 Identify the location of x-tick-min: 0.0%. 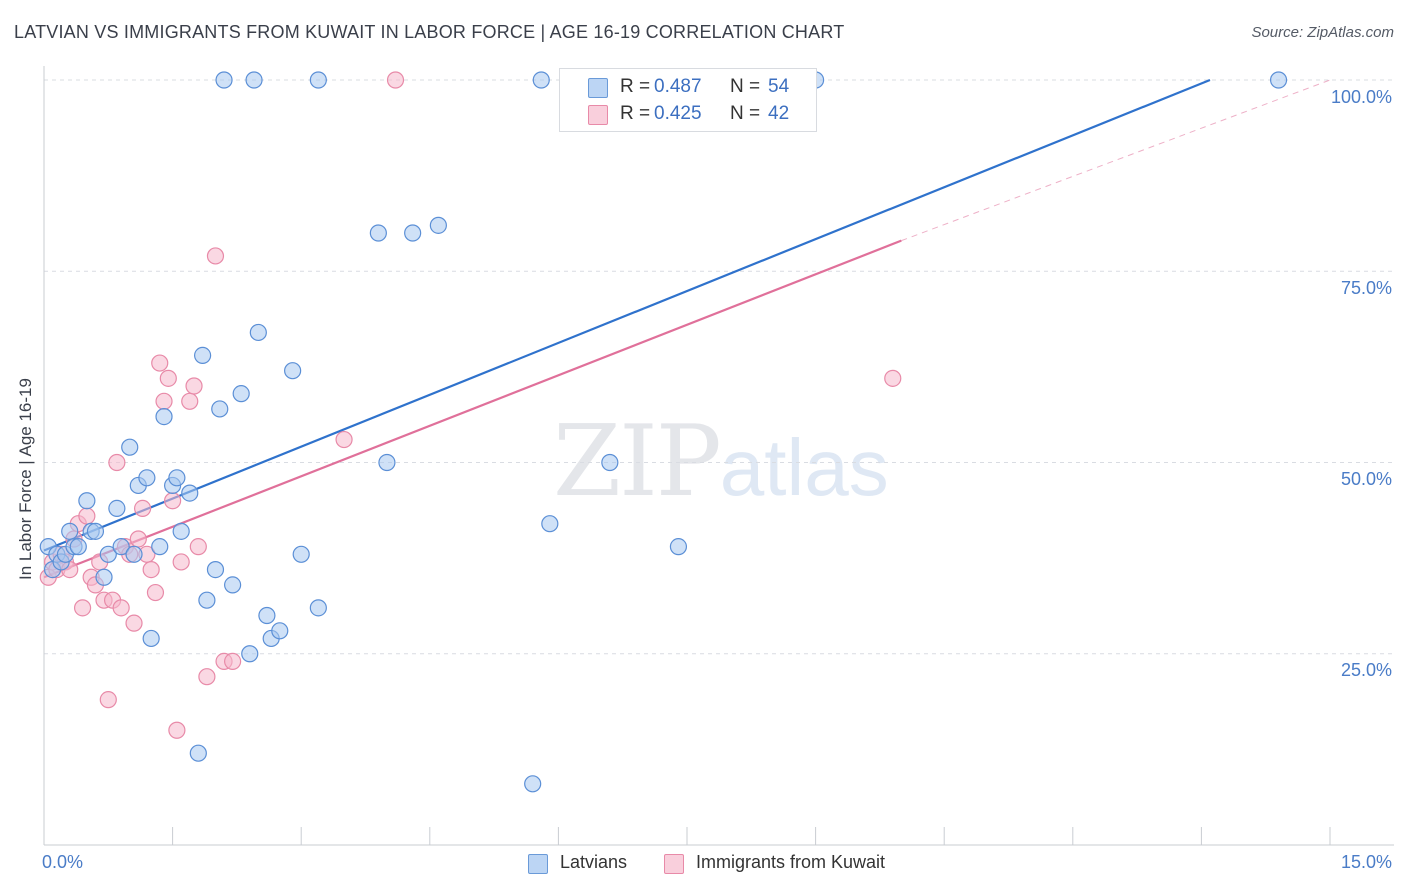
(63, 862).